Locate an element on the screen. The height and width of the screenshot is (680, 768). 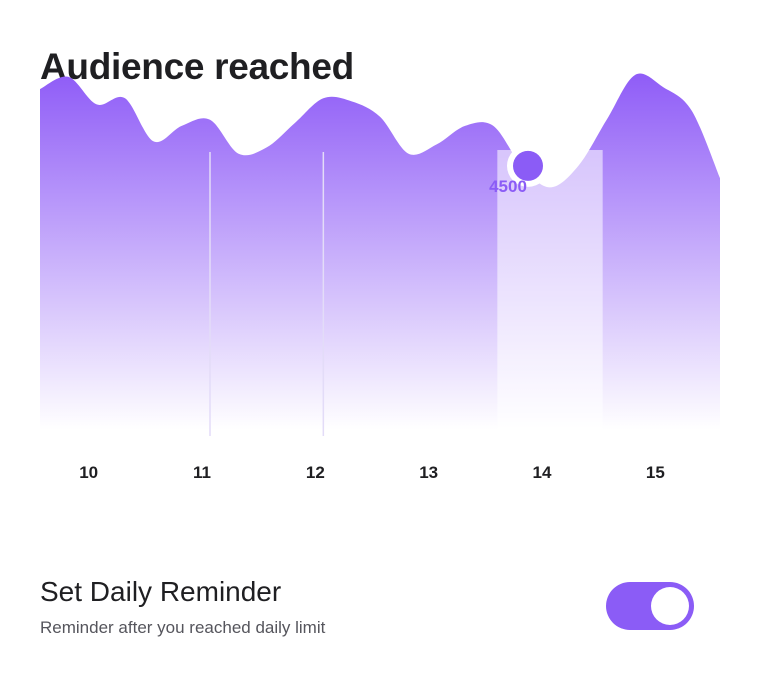
page-title: Audience reached is located at coordinates (197, 66).